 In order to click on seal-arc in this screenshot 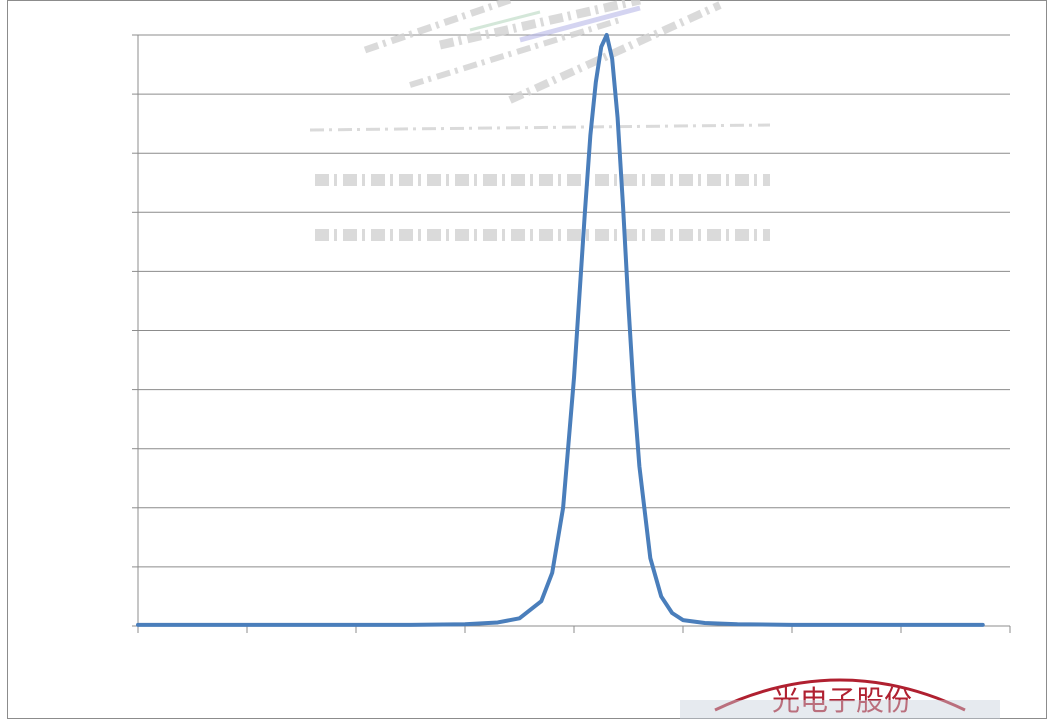, I will do `click(840, 695)`.